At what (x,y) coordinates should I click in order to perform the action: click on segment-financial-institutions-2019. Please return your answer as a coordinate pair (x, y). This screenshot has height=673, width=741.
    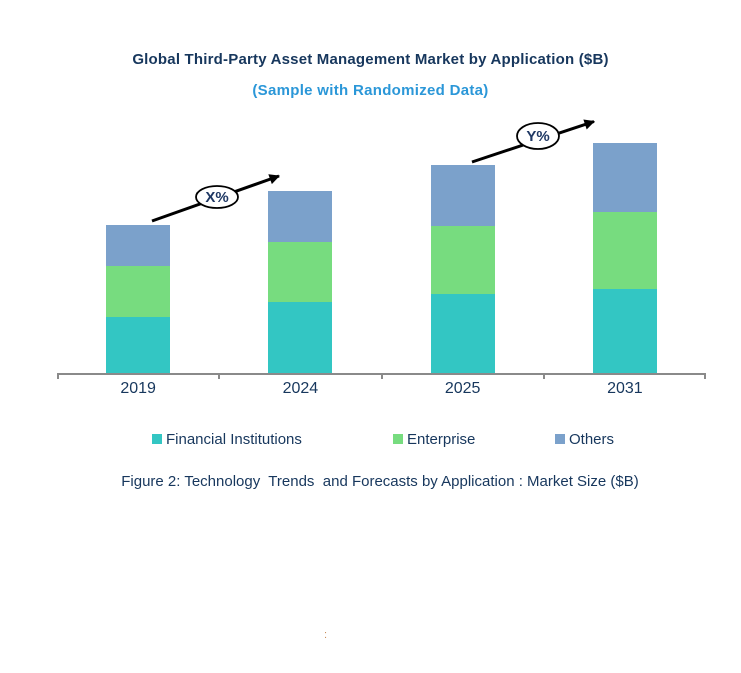
    Looking at the image, I should click on (138, 345).